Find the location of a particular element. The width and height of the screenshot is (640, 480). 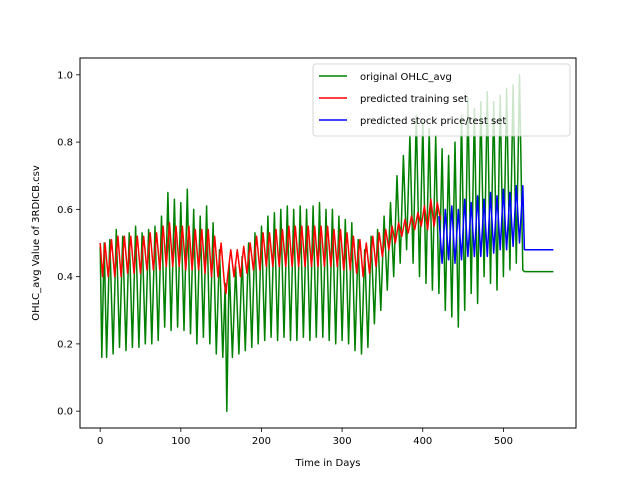

legend-label-2: predicted training set is located at coordinates (414, 99).